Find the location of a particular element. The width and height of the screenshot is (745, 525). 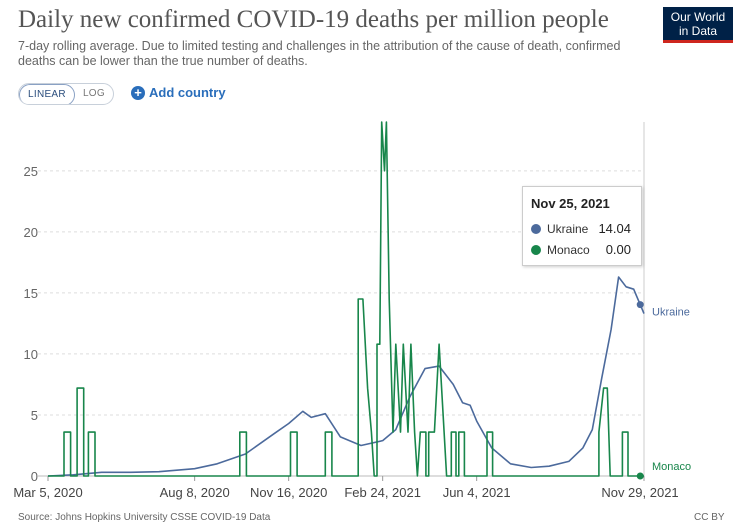

hover-marker-monaco is located at coordinates (640, 476).